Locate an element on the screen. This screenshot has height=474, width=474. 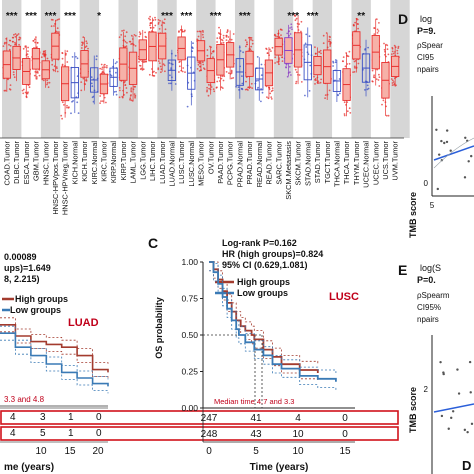
panel-b-km-curves is located at coordinates (54, 355).